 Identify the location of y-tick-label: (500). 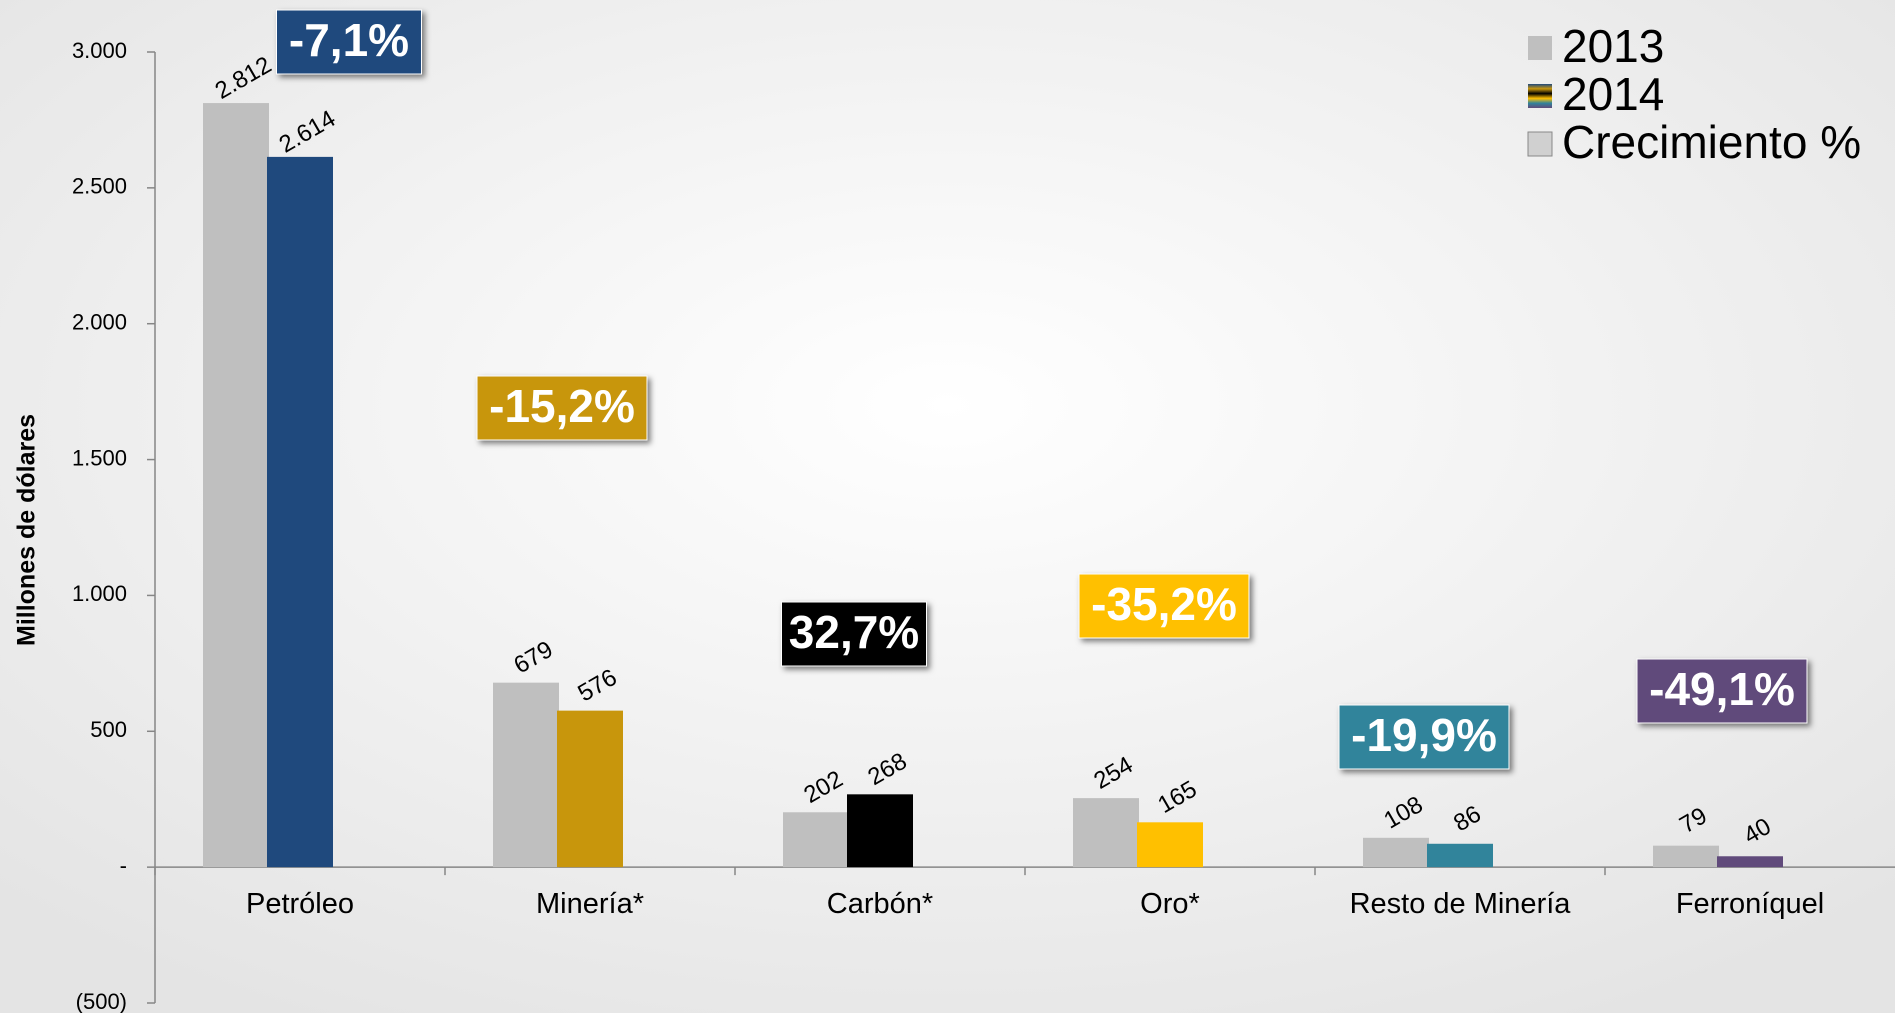
(101, 1001).